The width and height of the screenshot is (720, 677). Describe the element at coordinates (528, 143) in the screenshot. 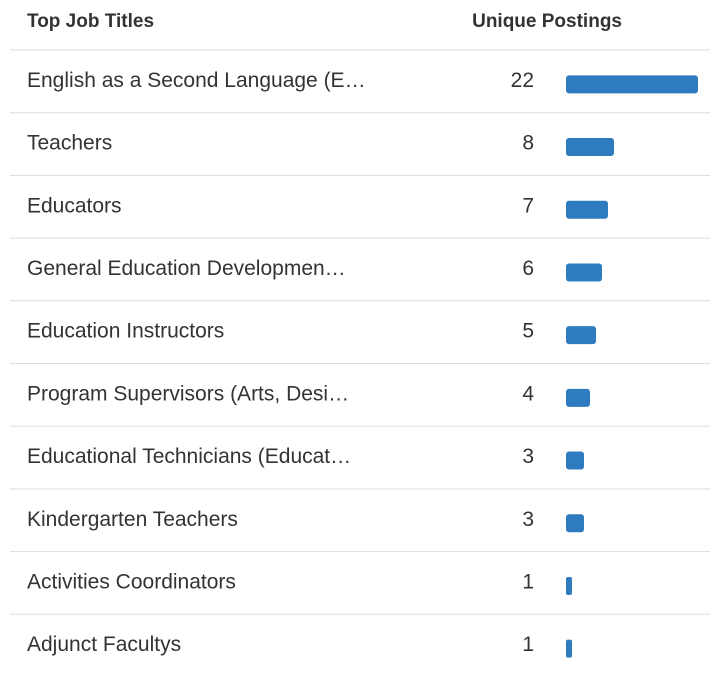

I see `value-label: 8` at that location.